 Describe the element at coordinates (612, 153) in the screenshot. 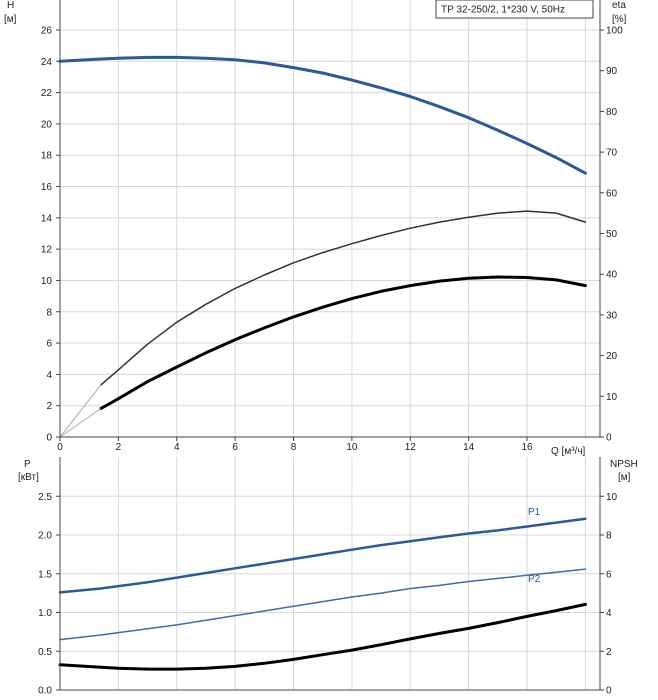

I see `y-tick-label-right: 70` at that location.